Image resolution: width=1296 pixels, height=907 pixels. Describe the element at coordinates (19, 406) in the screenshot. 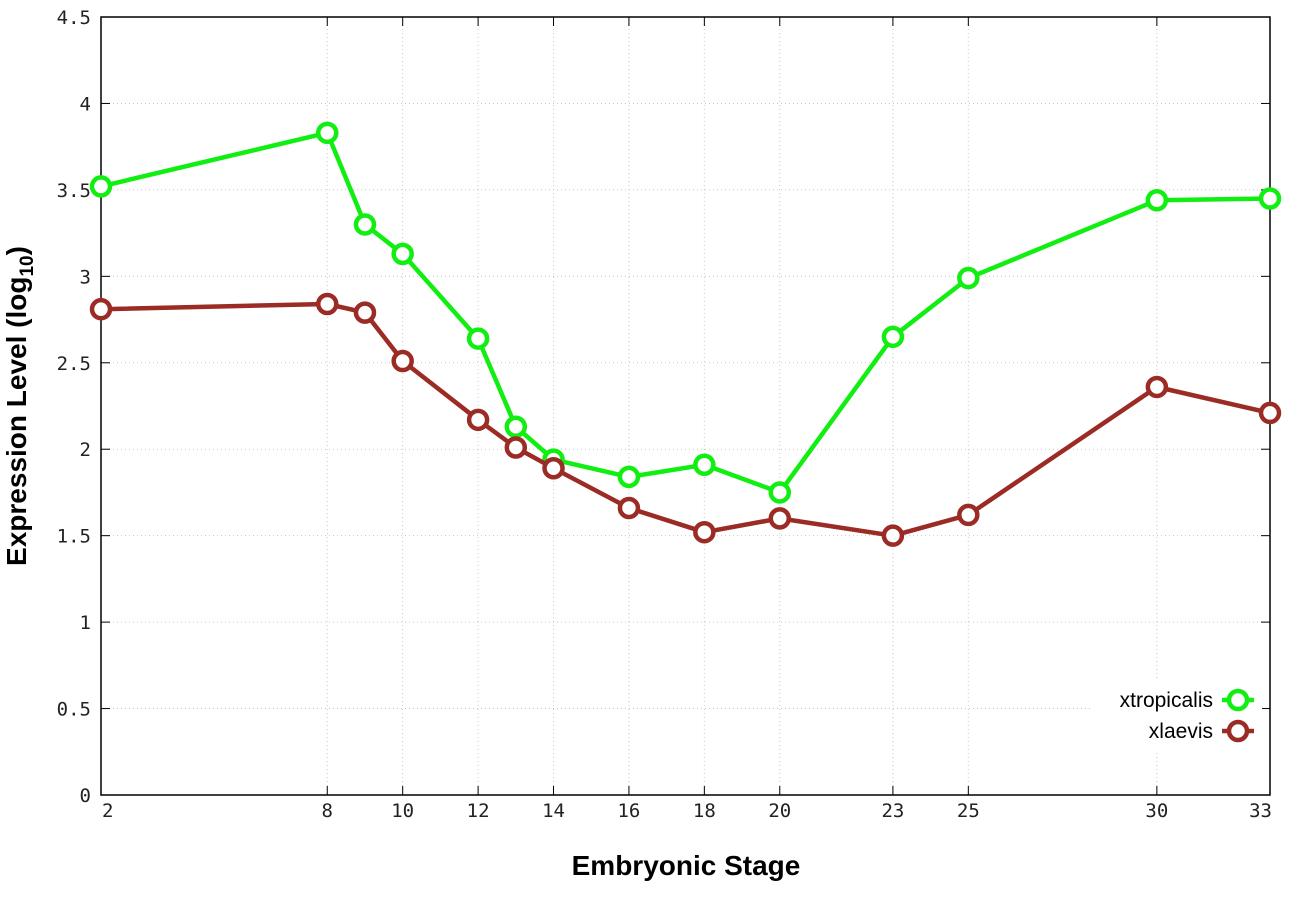

I see `y-axis-title: Expression Level (log10)` at that location.